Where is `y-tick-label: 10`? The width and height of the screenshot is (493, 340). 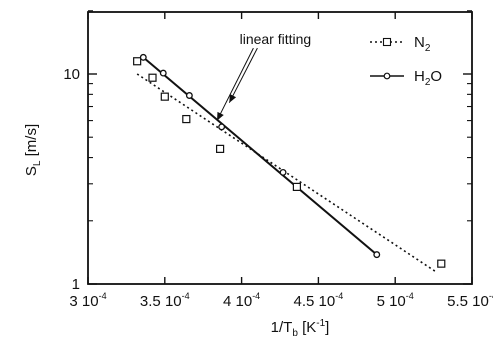 y-tick-label: 10 is located at coordinates (71, 74).